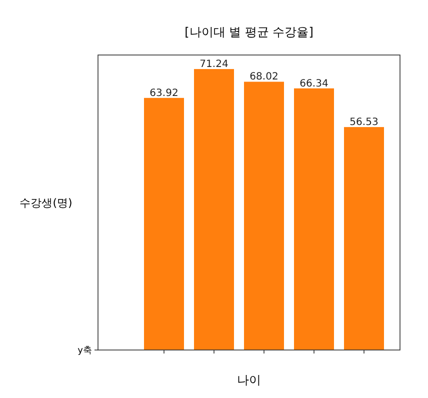  What do you see at coordinates (249, 32) in the screenshot?
I see `chart-title: [나이대 별 평균 수강율]` at bounding box center [249, 32].